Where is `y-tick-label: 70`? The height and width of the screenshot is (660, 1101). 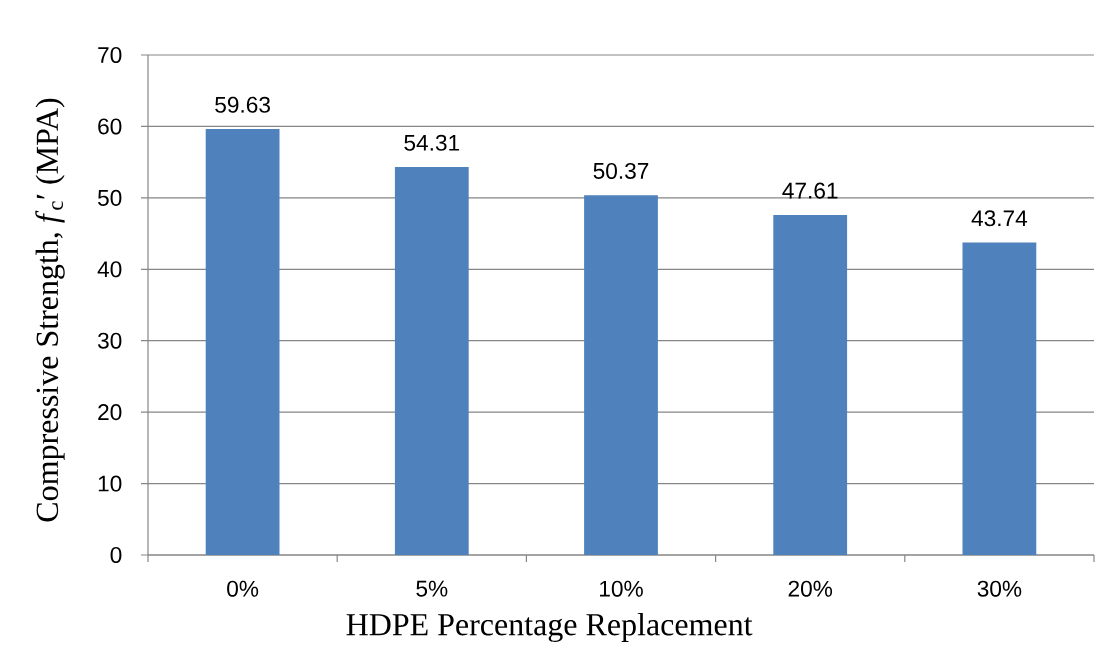 y-tick-label: 70 is located at coordinates (110, 55).